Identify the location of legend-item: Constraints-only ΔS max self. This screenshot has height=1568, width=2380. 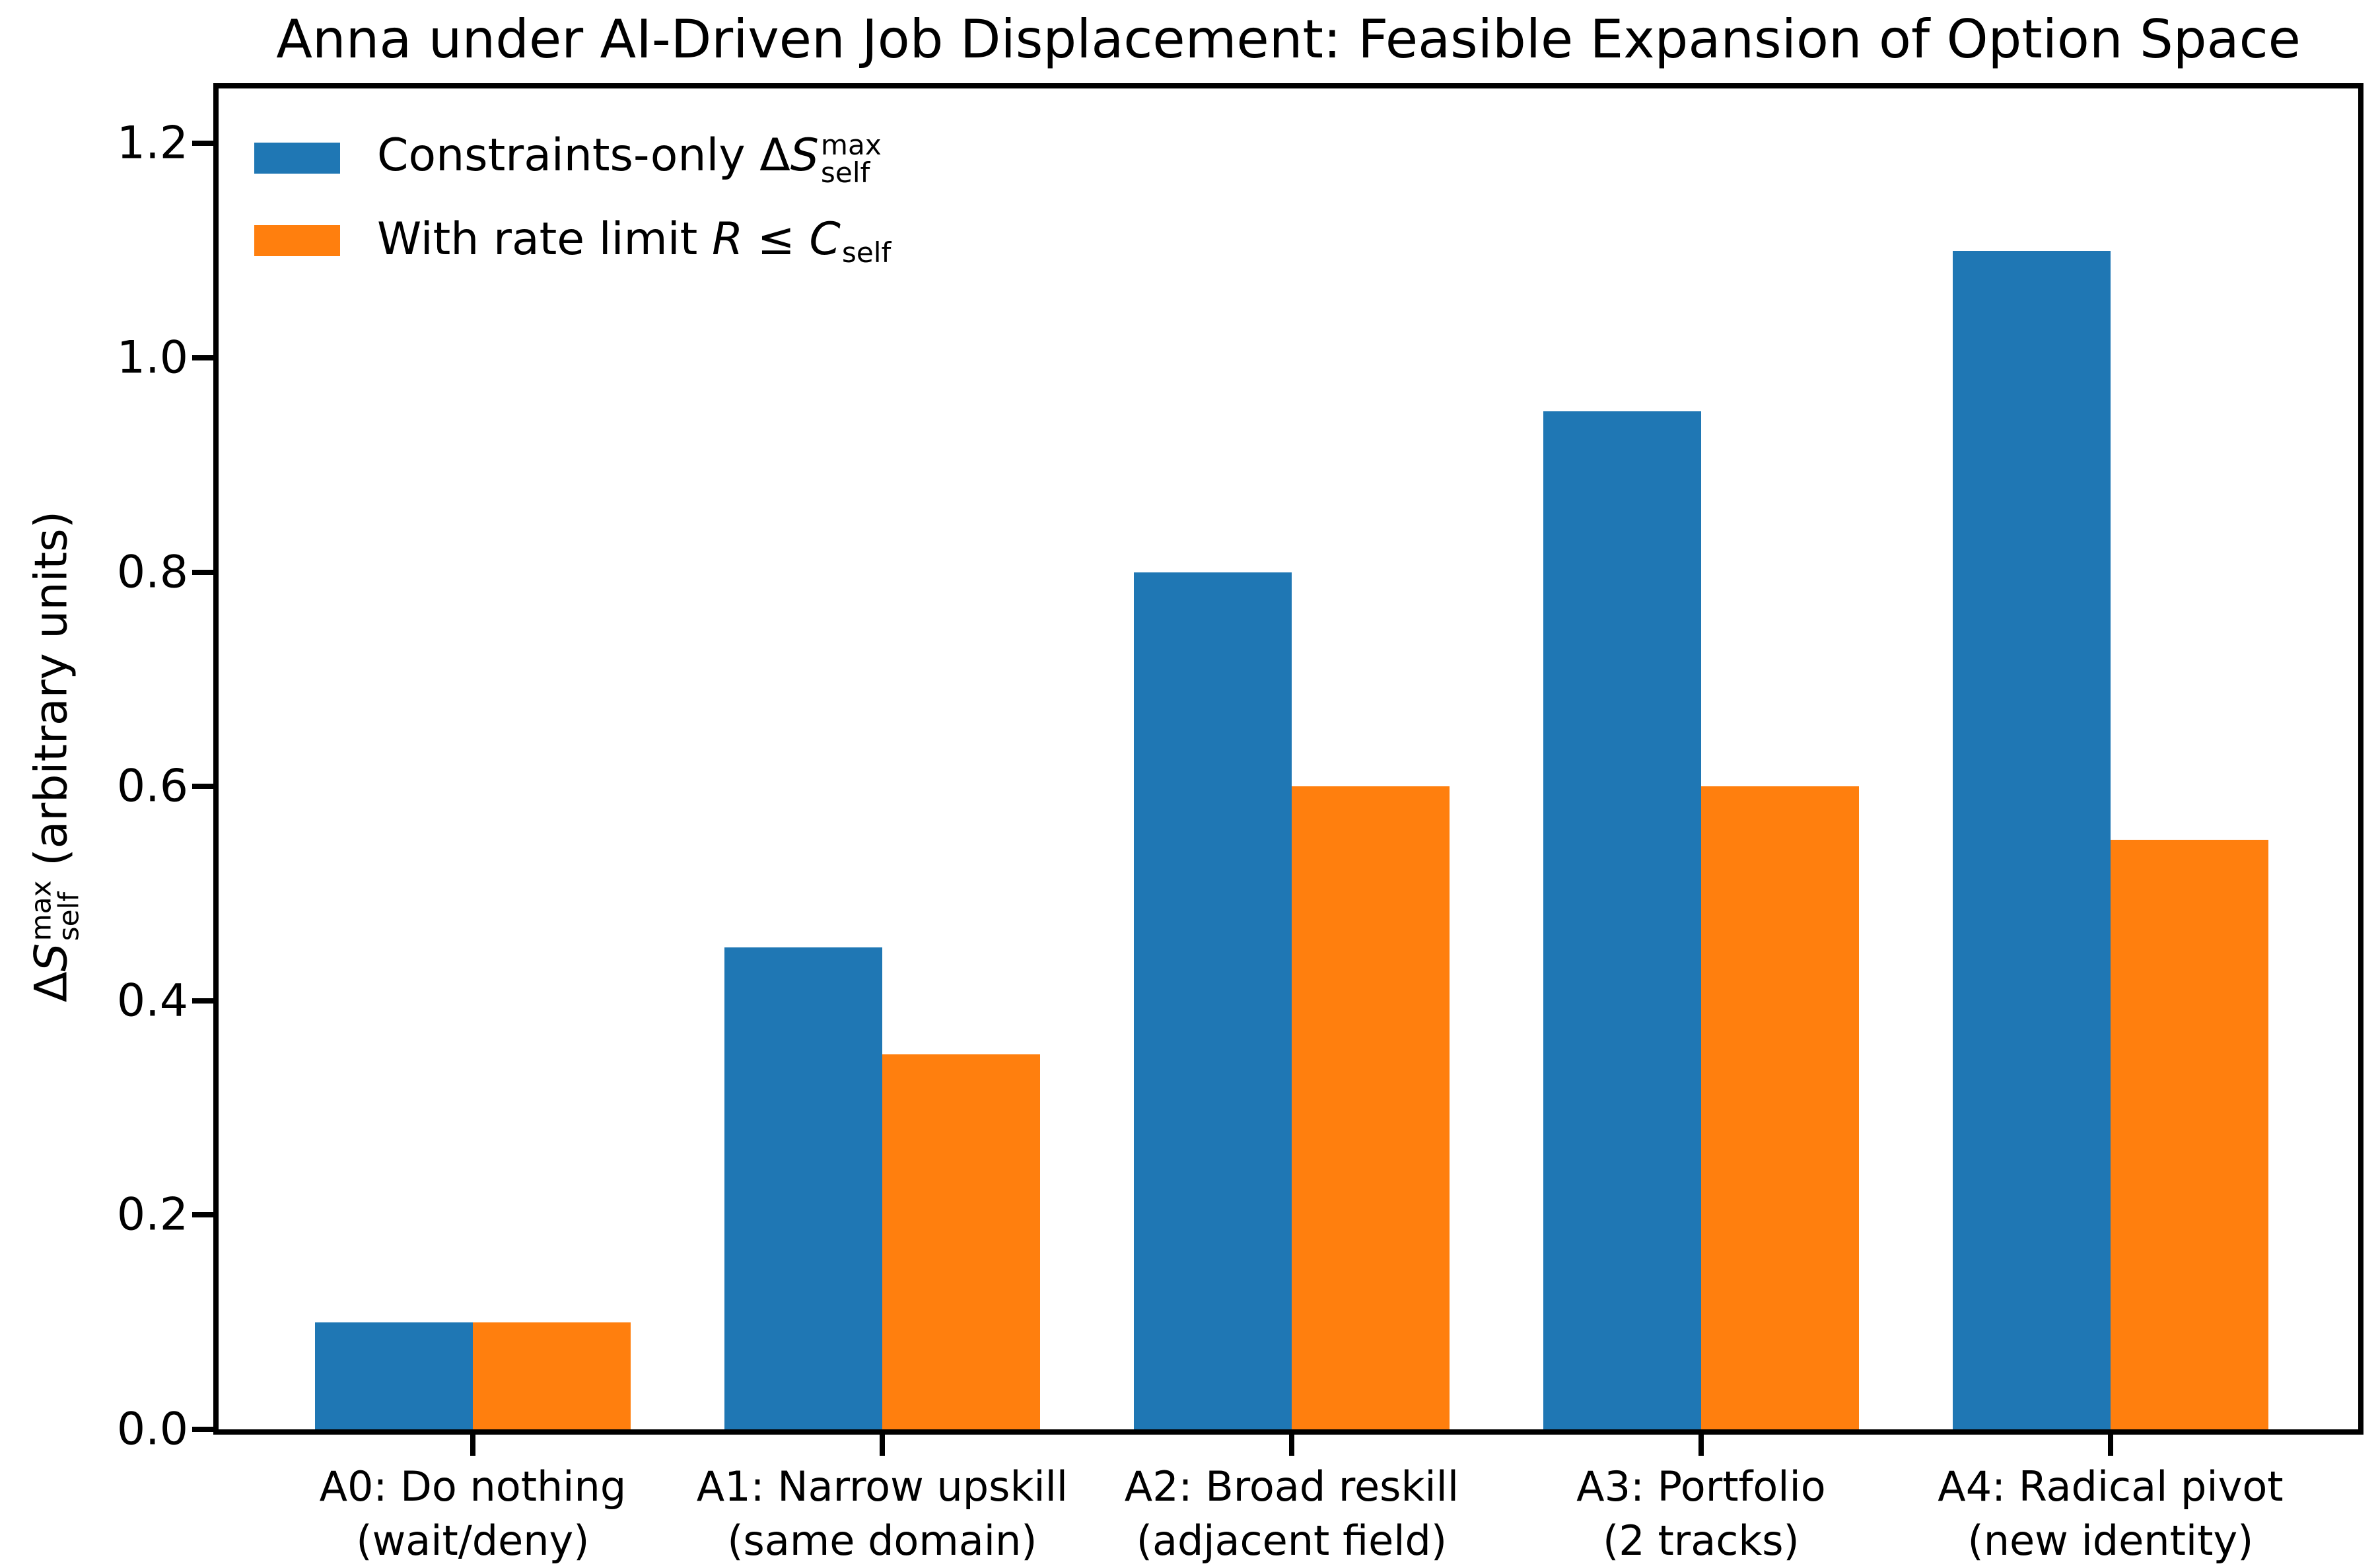
(572, 158).